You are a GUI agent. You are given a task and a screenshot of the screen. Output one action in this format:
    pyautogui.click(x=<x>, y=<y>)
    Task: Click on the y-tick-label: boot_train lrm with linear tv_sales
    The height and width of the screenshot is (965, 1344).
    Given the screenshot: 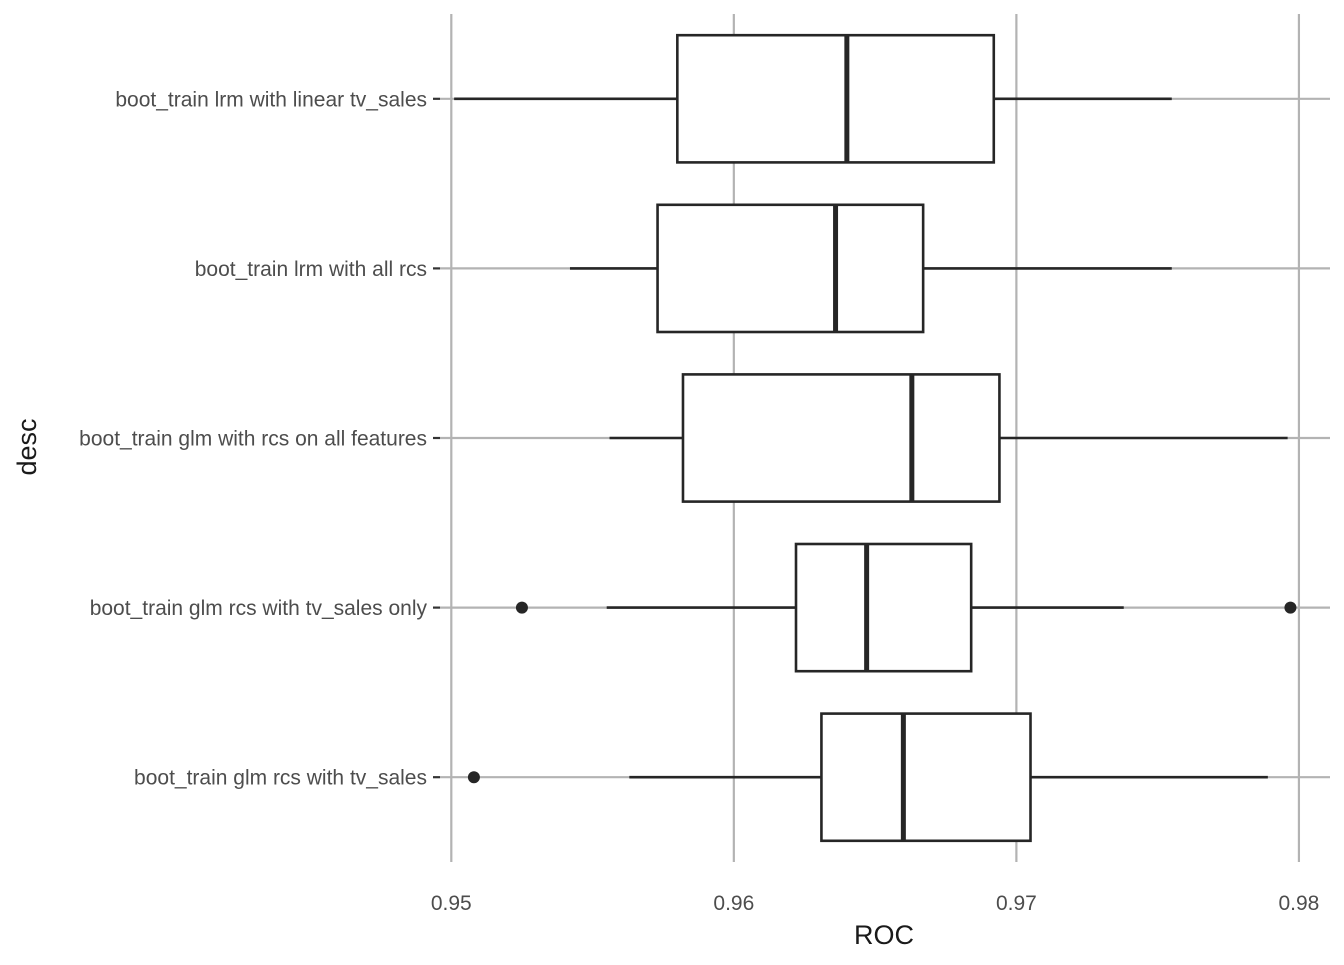 What is the action you would take?
    pyautogui.click(x=271, y=99)
    